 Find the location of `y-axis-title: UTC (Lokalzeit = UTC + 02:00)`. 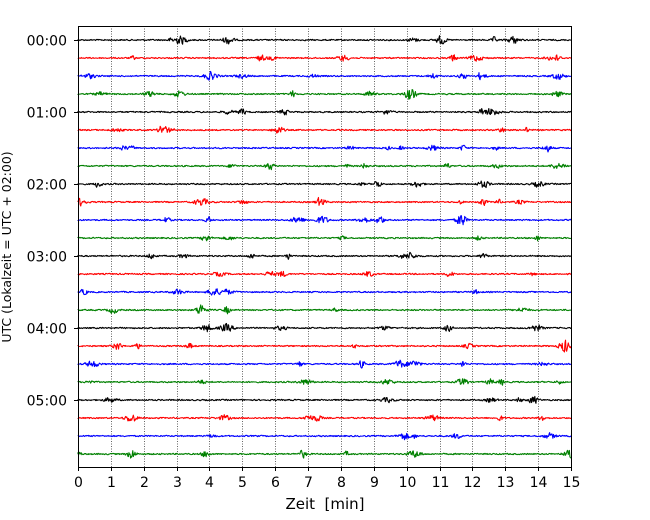

y-axis-title: UTC (Lokalzeit = UTC + 02:00) is located at coordinates (7, 246).